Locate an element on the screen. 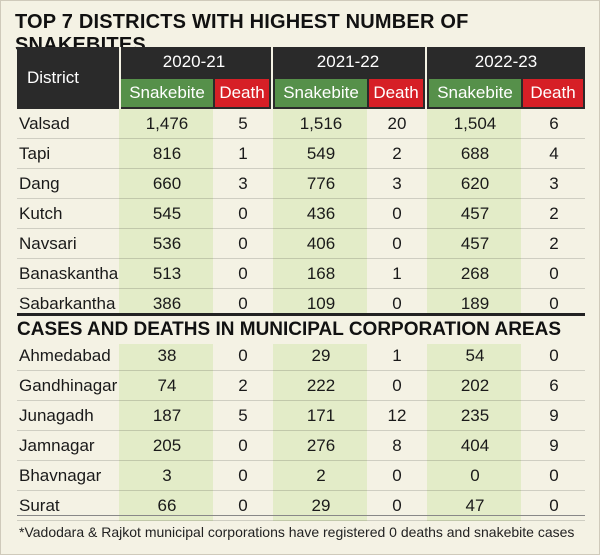 Image resolution: width=600 pixels, height=555 pixels. snakebite-value: 1,504 is located at coordinates (475, 123).